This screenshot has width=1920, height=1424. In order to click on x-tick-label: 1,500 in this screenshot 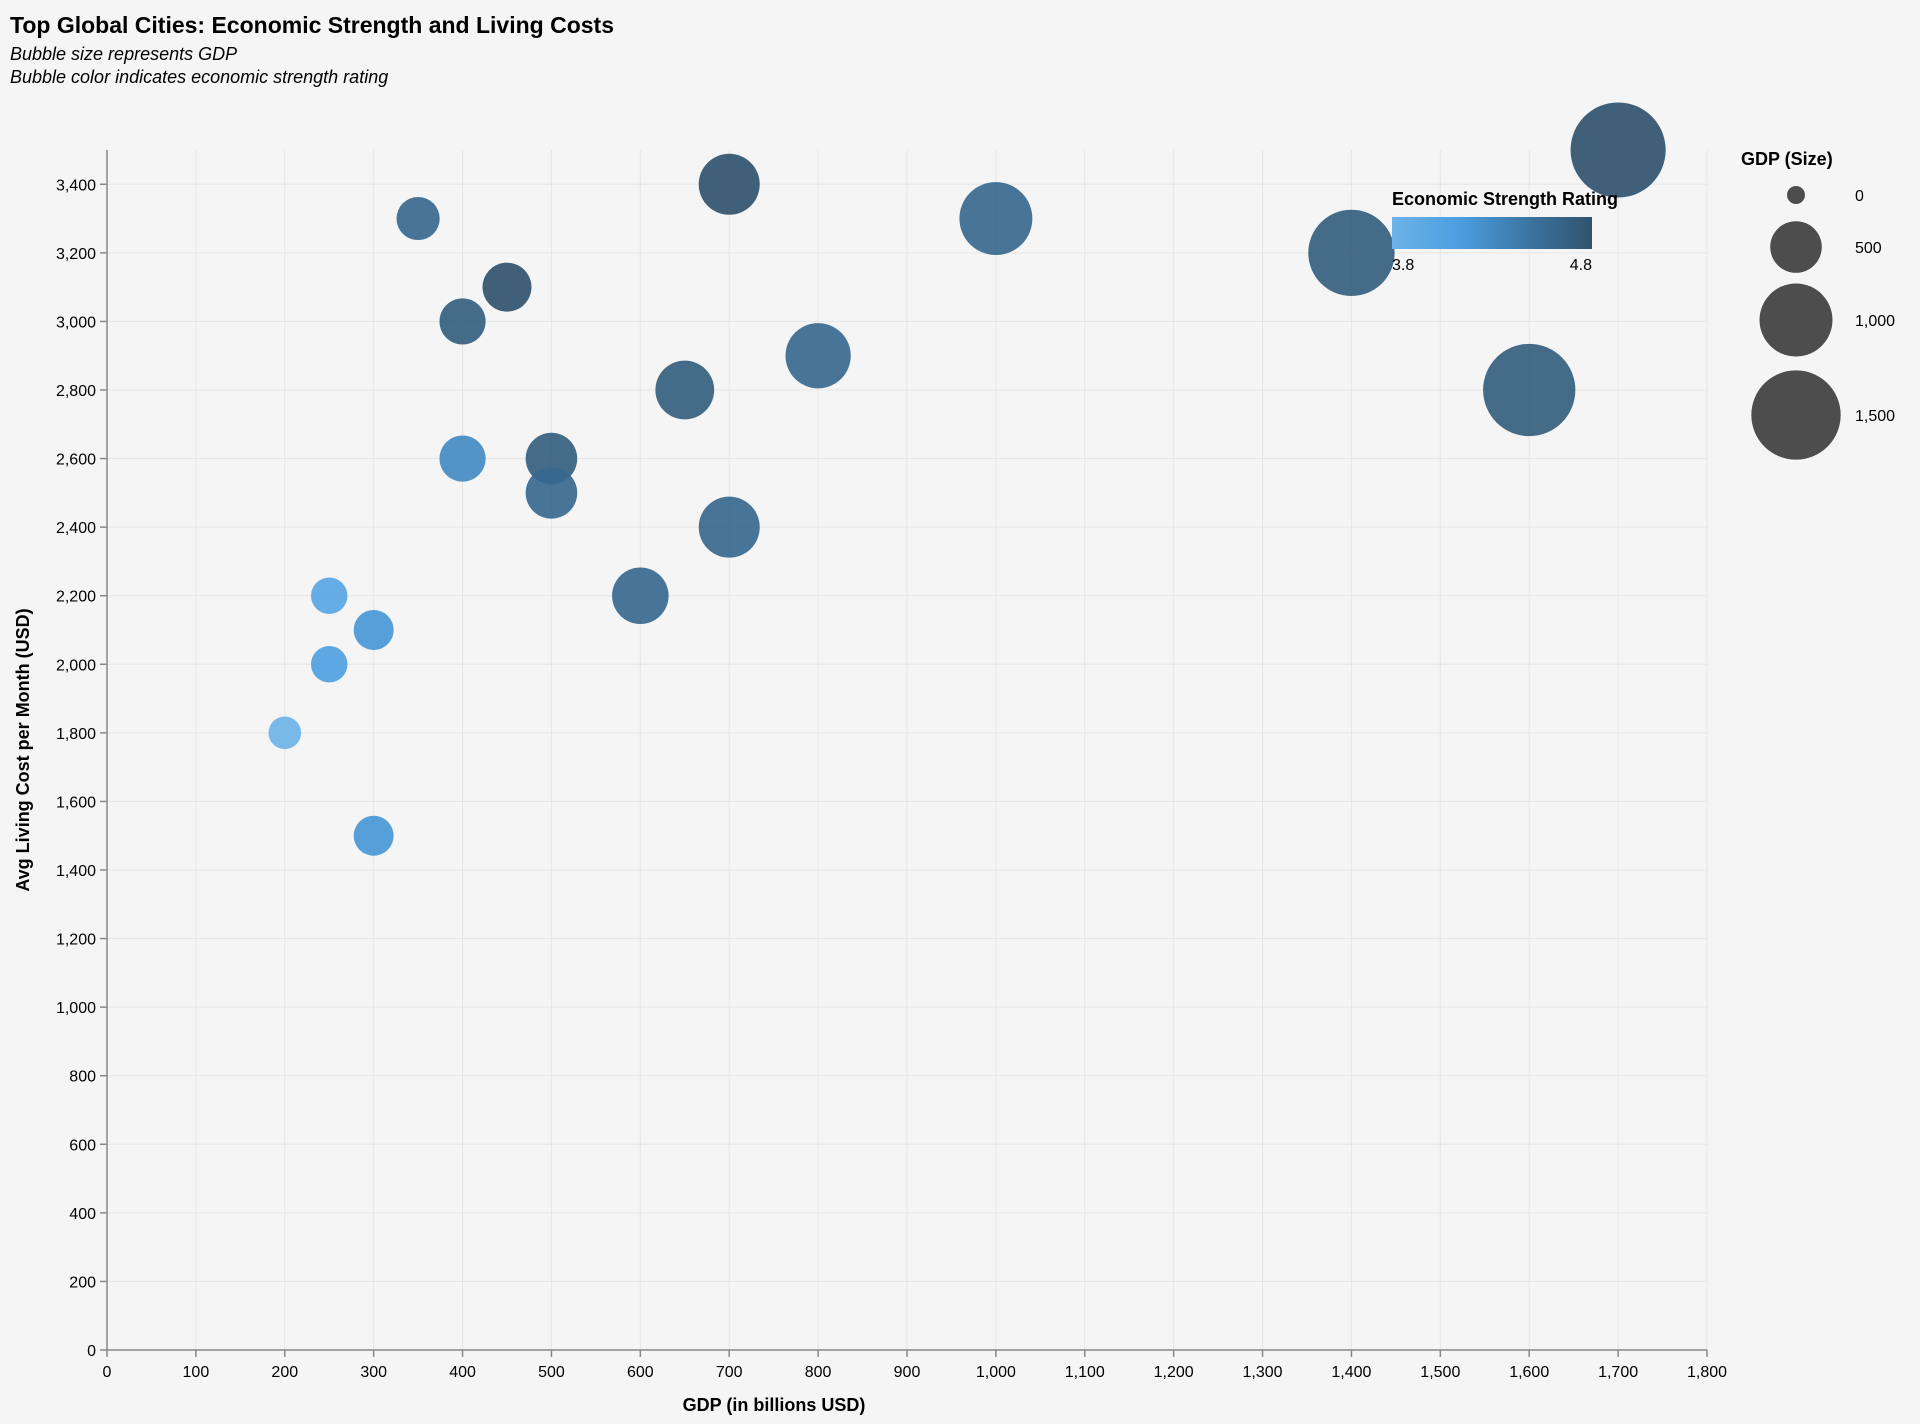, I will do `click(1440, 1372)`.